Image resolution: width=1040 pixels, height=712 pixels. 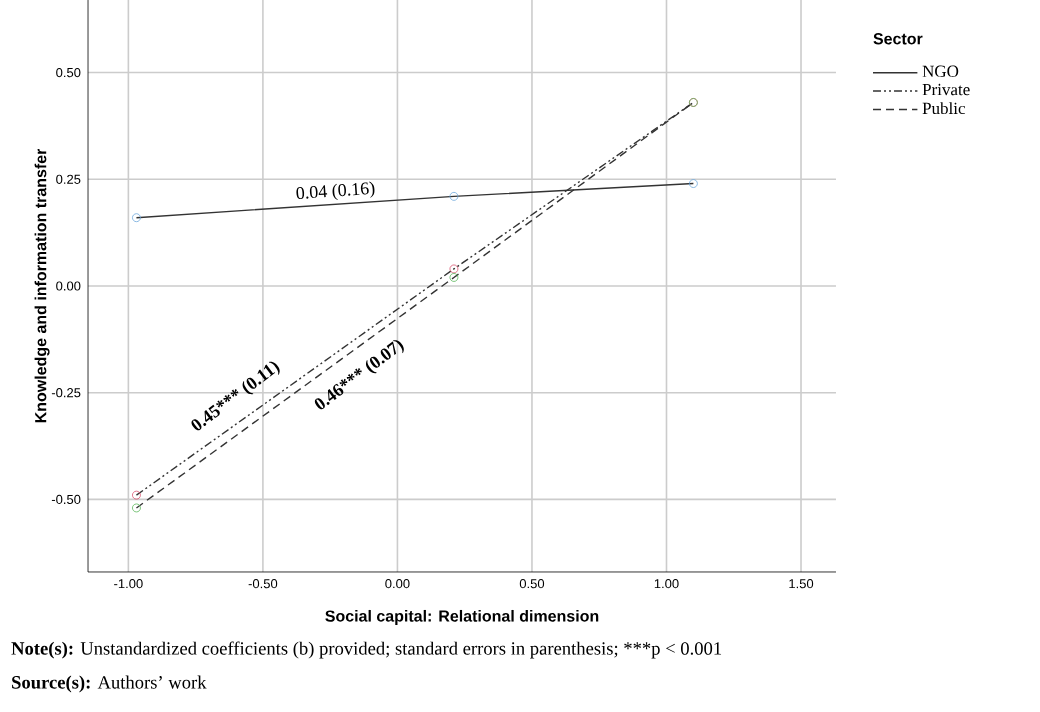 What do you see at coordinates (42, 285) in the screenshot?
I see `y-axis-title: Knowledge and information transfer` at bounding box center [42, 285].